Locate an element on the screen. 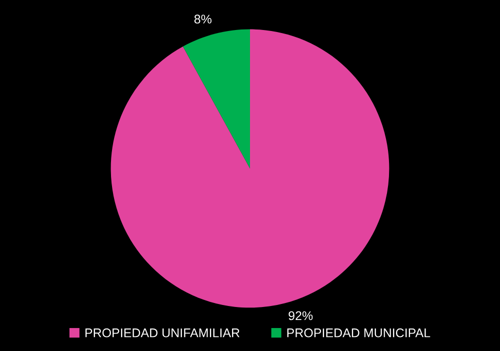 Image resolution: width=500 pixels, height=351 pixels. legend-label: PROPIEDAD MUNICIPAL is located at coordinates (358, 333).